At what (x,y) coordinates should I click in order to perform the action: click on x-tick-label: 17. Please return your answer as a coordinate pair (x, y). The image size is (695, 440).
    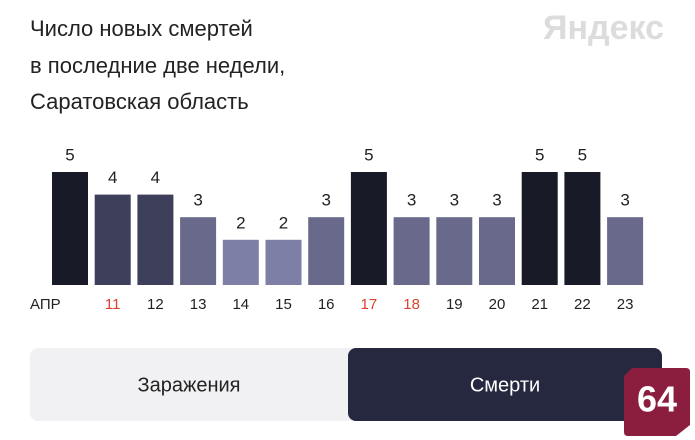
    Looking at the image, I should click on (369, 304).